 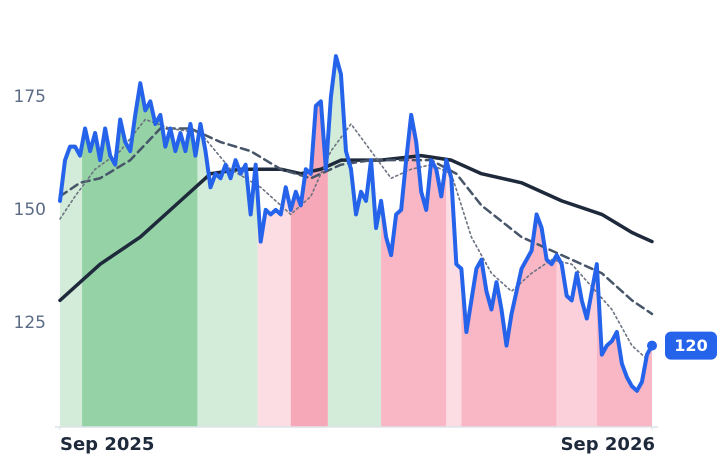 I want to click on last-value-dot, so click(x=652, y=345).